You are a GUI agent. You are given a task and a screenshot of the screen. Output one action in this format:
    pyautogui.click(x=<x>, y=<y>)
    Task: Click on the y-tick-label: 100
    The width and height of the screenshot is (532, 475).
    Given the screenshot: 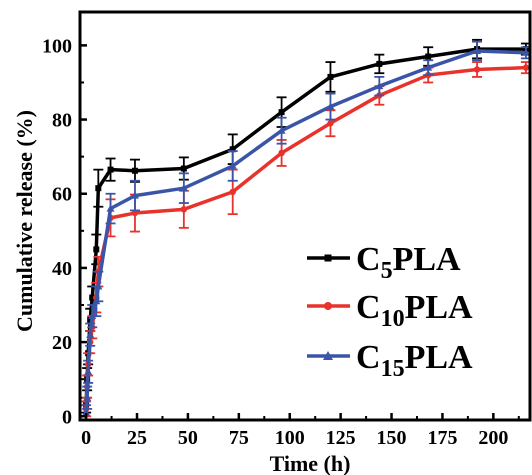 What is the action you would take?
    pyautogui.click(x=57, y=46)
    